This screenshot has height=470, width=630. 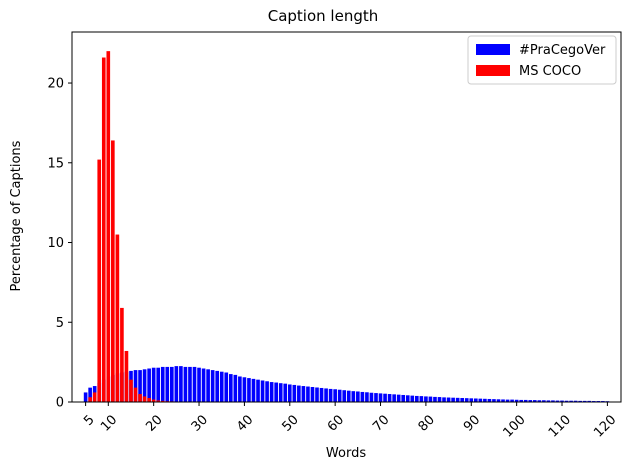 What do you see at coordinates (562, 50) in the screenshot?
I see `legend-label-pracegover: #PraCegoVer` at bounding box center [562, 50].